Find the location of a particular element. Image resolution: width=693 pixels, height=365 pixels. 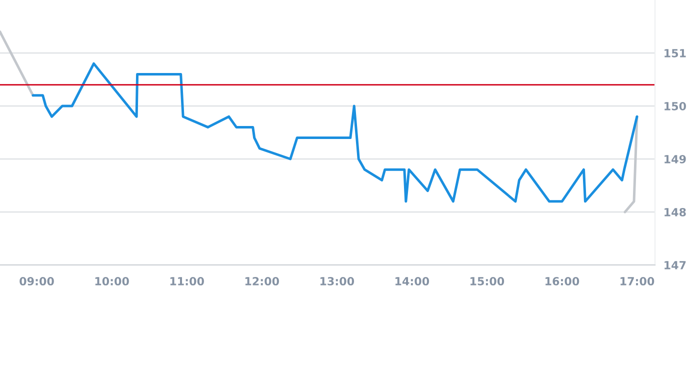

x-tick-label: 14:00 is located at coordinates (412, 281).